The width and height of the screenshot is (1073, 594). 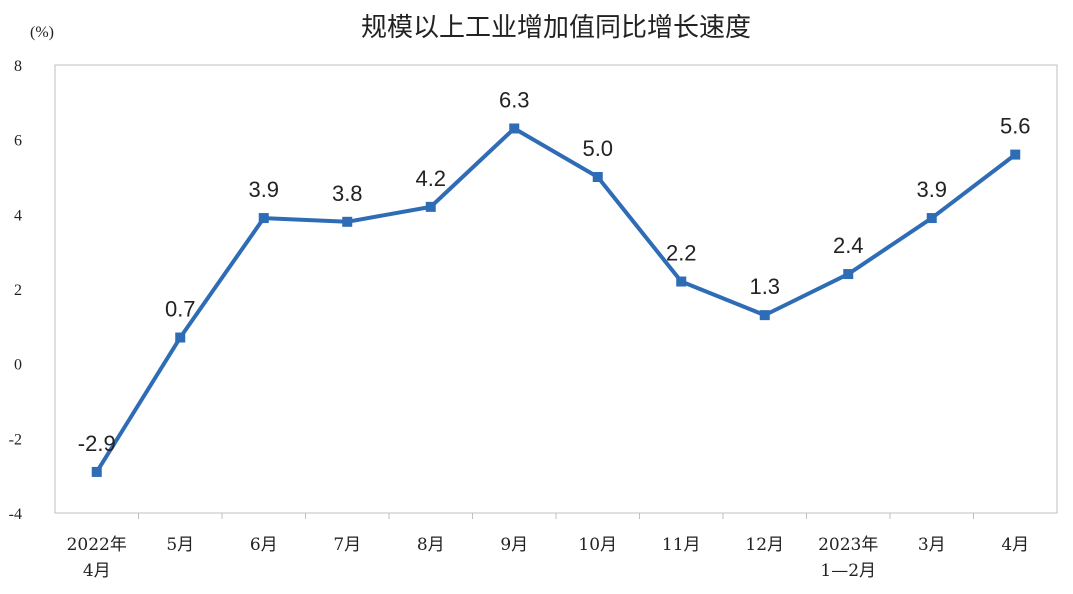 What do you see at coordinates (180, 545) in the screenshot?
I see `x-tick-label: 5月` at bounding box center [180, 545].